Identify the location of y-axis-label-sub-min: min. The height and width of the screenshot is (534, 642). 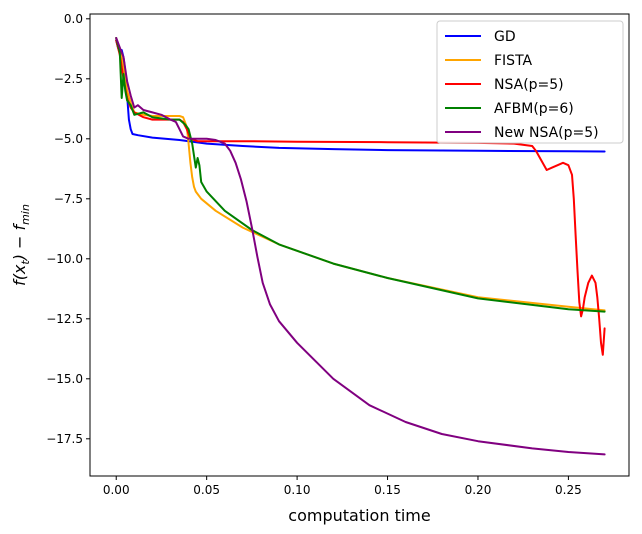
(25, 214).